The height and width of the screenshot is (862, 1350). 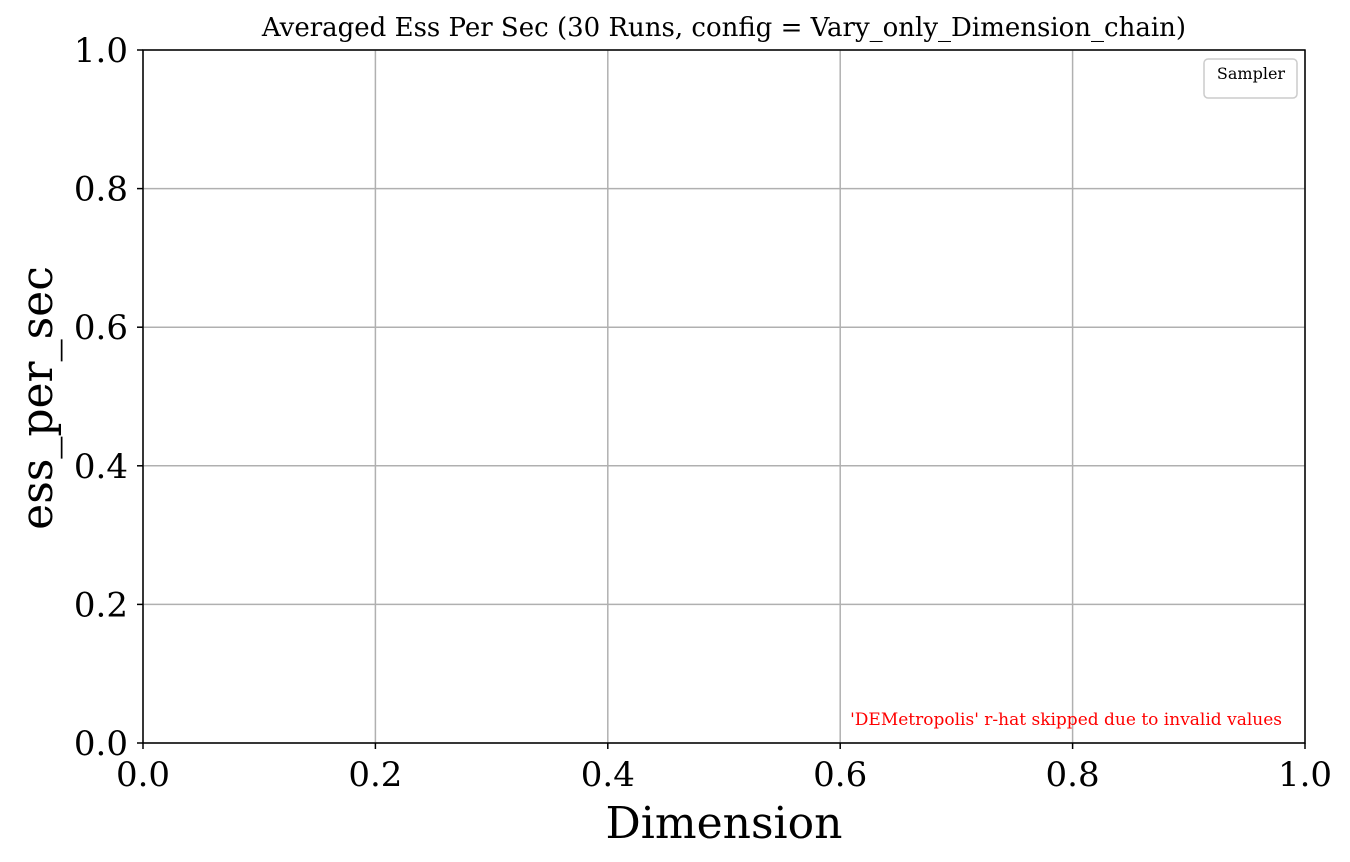 I want to click on legend-box, so click(x=1250, y=78).